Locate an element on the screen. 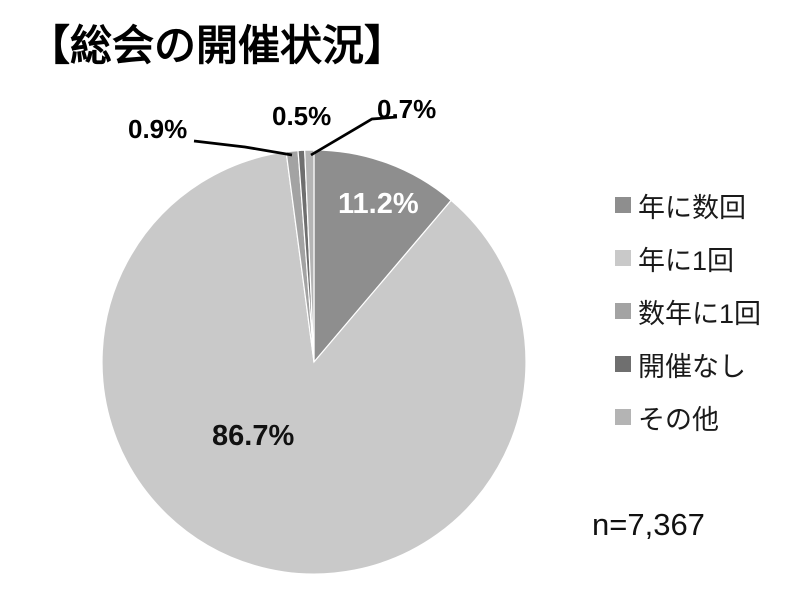 The height and width of the screenshot is (600, 800). sample-size-label: n=7,367 is located at coordinates (648, 524).